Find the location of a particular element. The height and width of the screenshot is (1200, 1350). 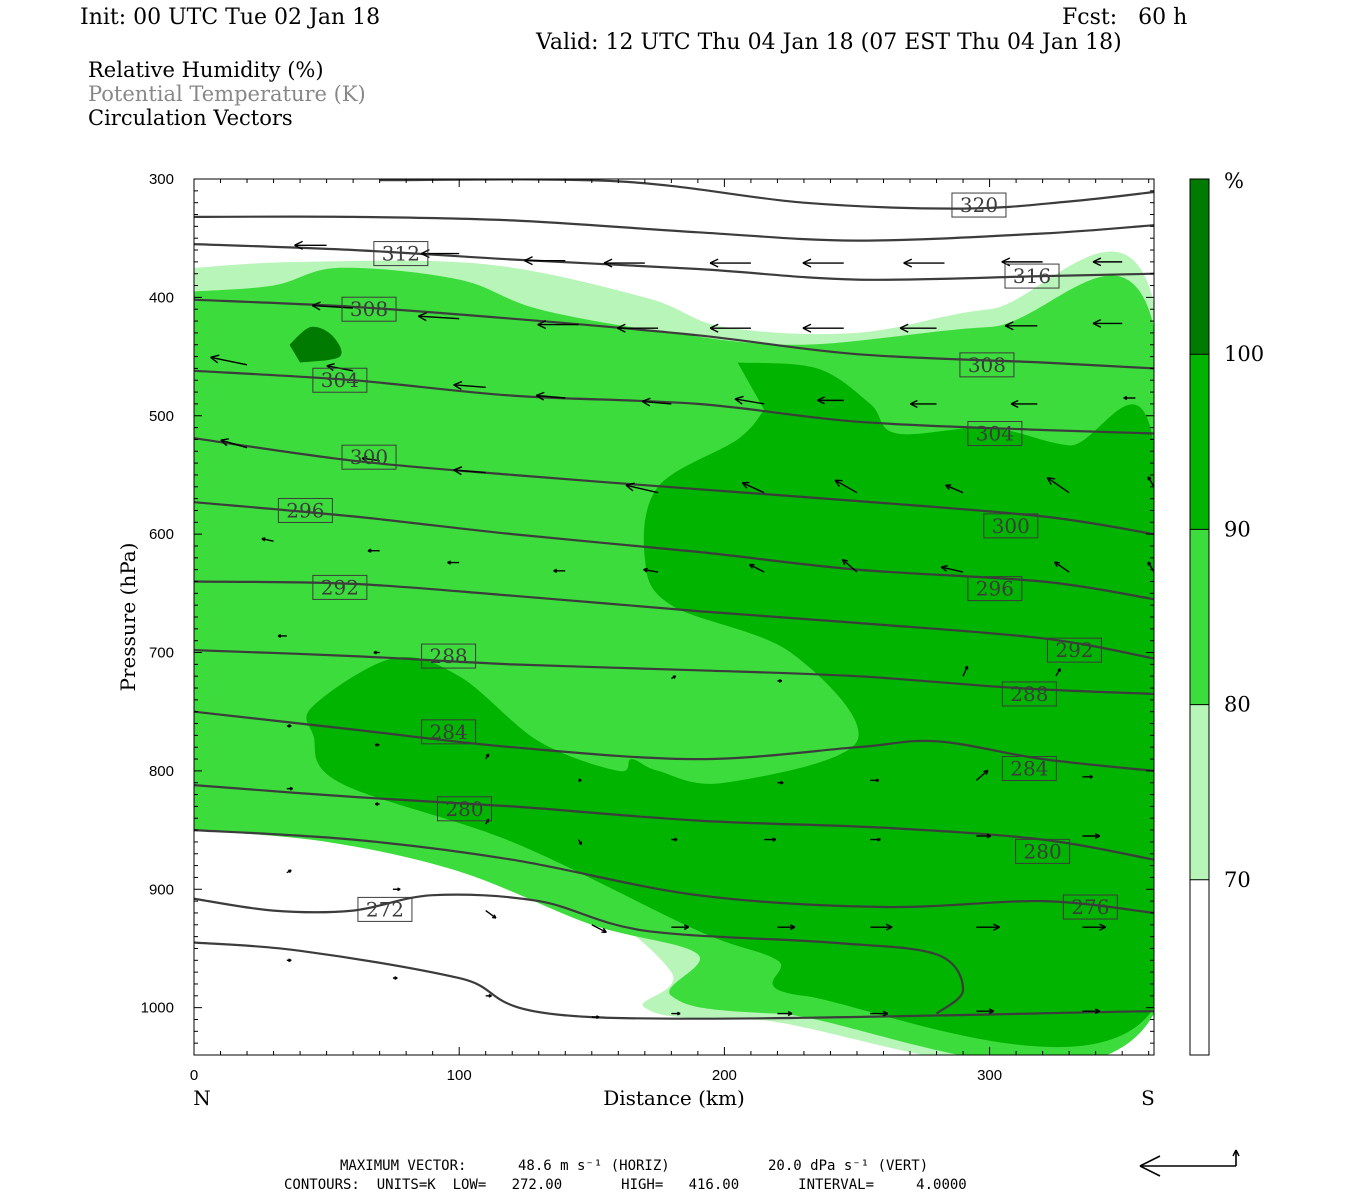

x-tick-label: 0 is located at coordinates (194, 1075).